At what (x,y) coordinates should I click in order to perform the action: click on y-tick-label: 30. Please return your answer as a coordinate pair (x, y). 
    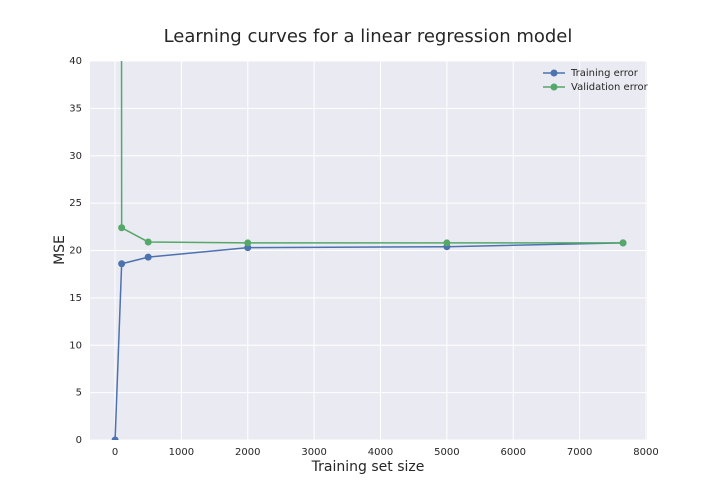
    Looking at the image, I should click on (75, 156).